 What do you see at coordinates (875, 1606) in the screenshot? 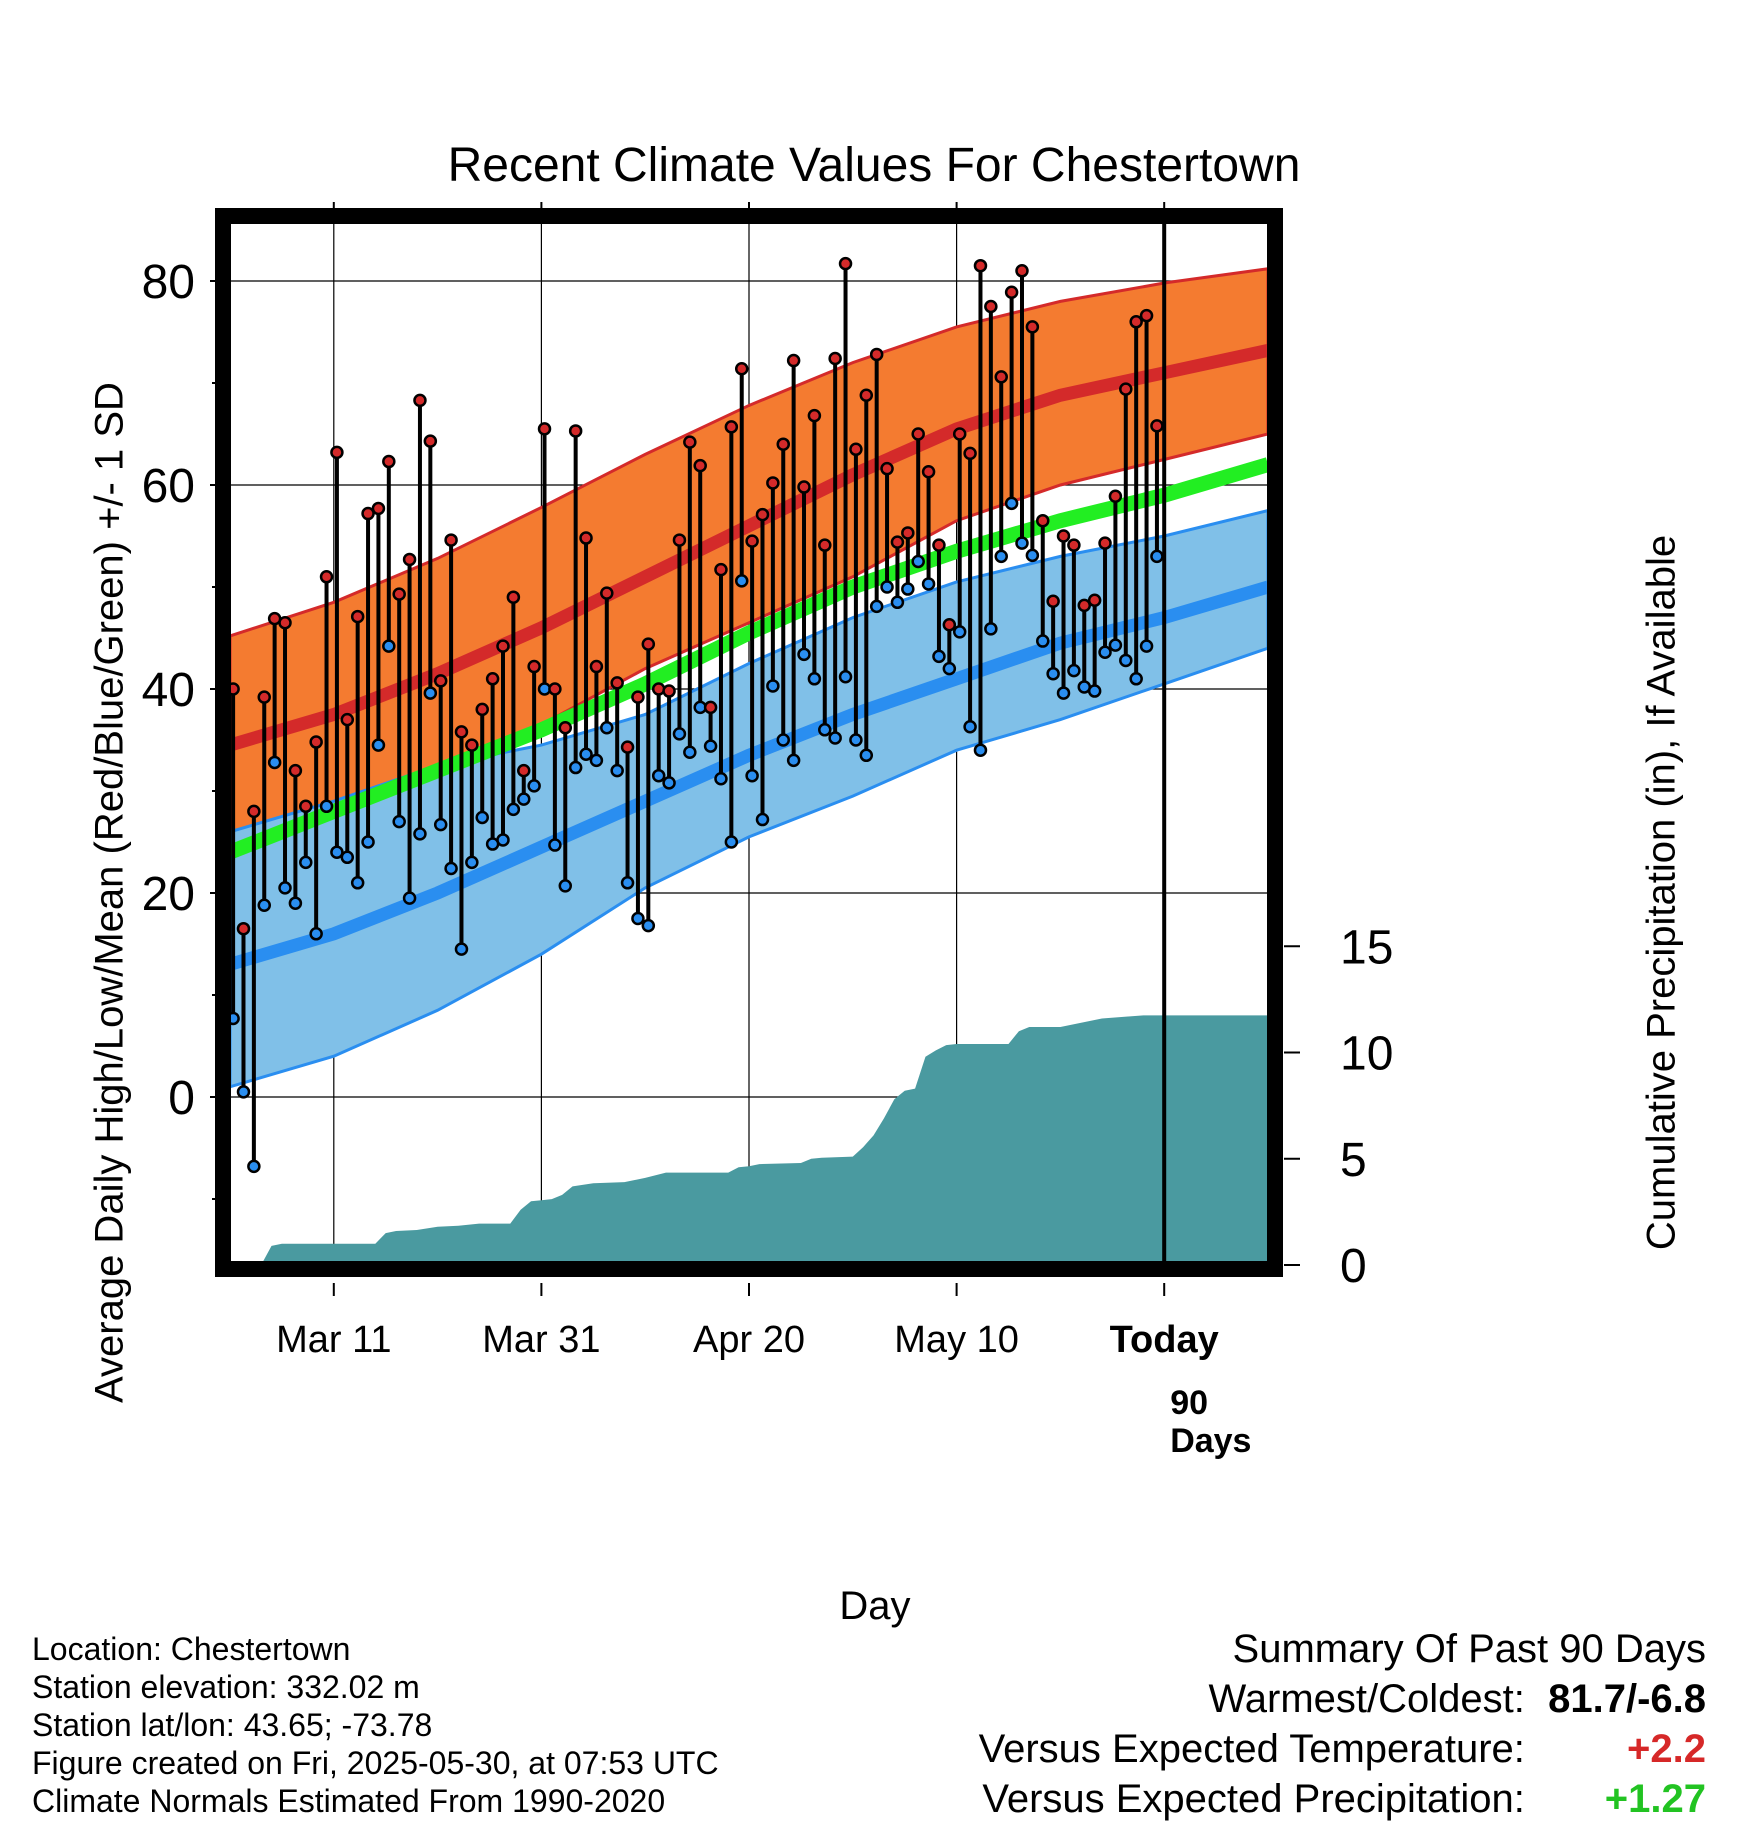
I see `x-axis-label: Day` at bounding box center [875, 1606].